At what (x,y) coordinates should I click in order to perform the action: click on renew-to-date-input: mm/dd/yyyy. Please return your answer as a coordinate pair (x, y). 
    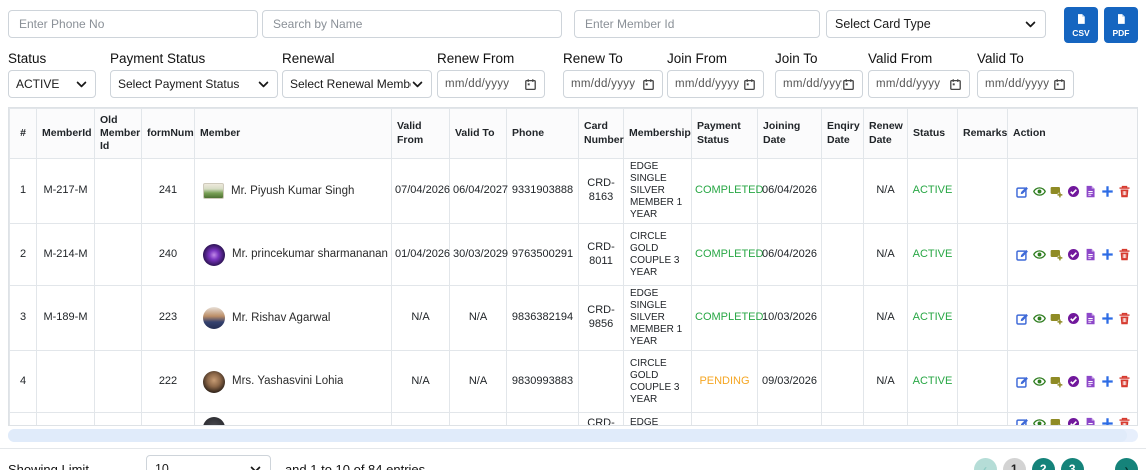
    Looking at the image, I should click on (613, 84).